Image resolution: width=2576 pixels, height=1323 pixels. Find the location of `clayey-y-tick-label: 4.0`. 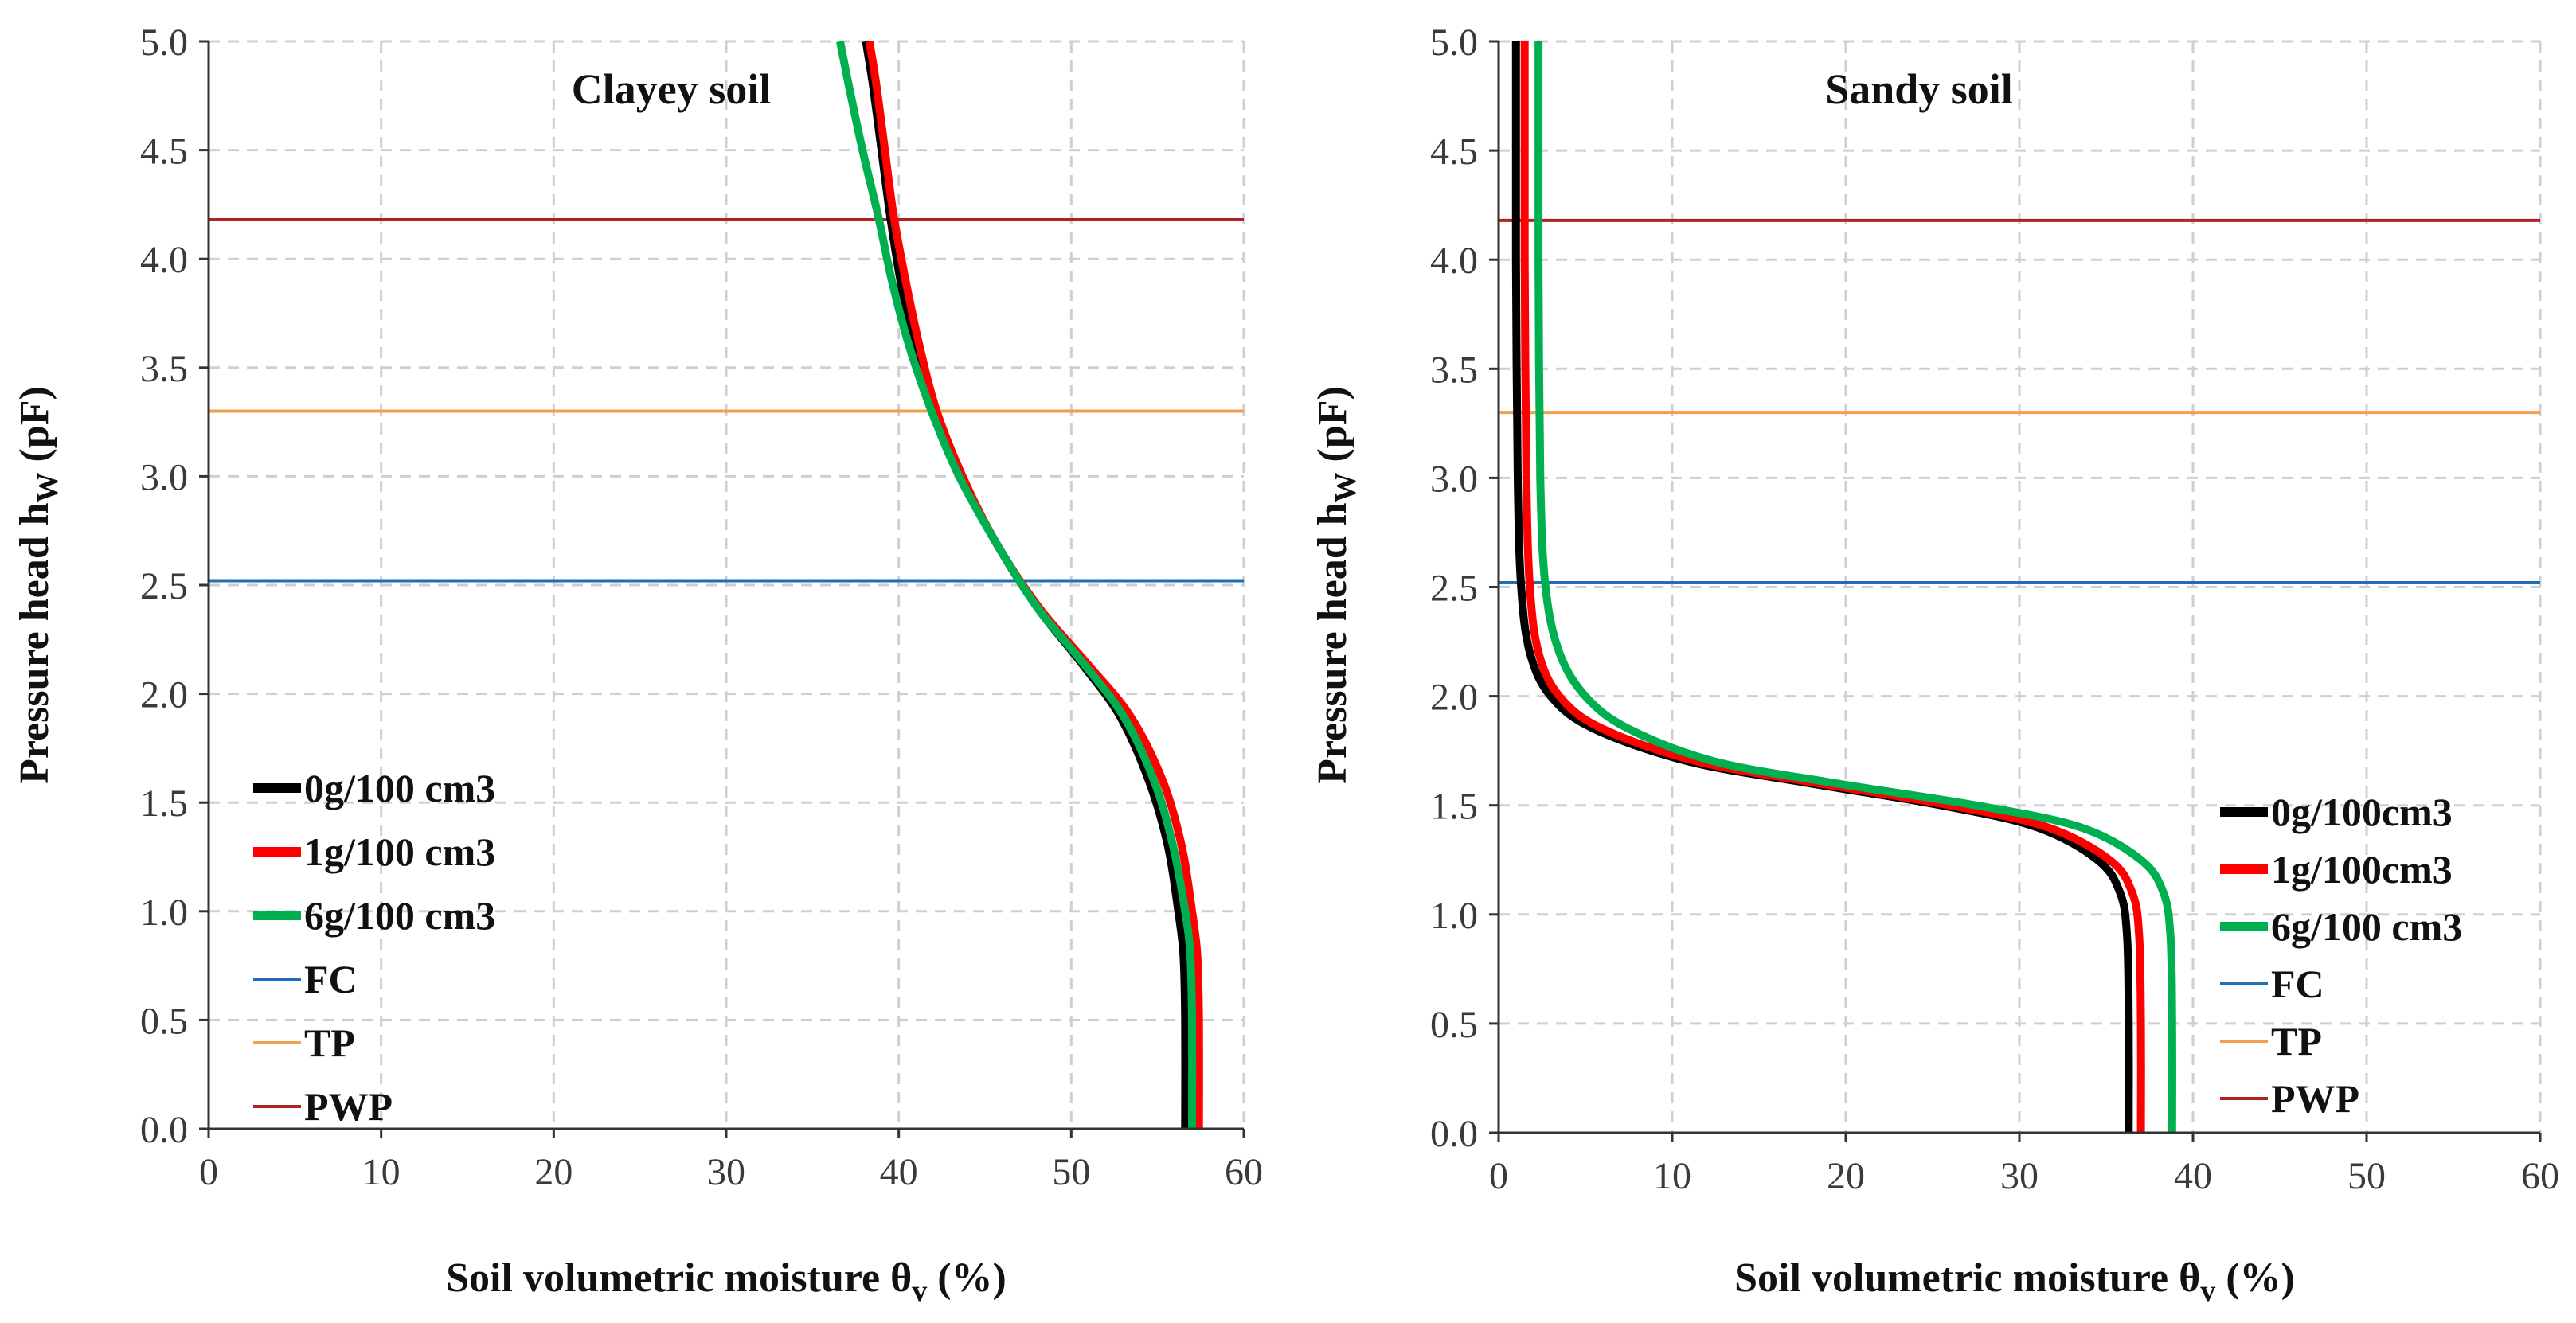

clayey-y-tick-label: 4.0 is located at coordinates (164, 260).